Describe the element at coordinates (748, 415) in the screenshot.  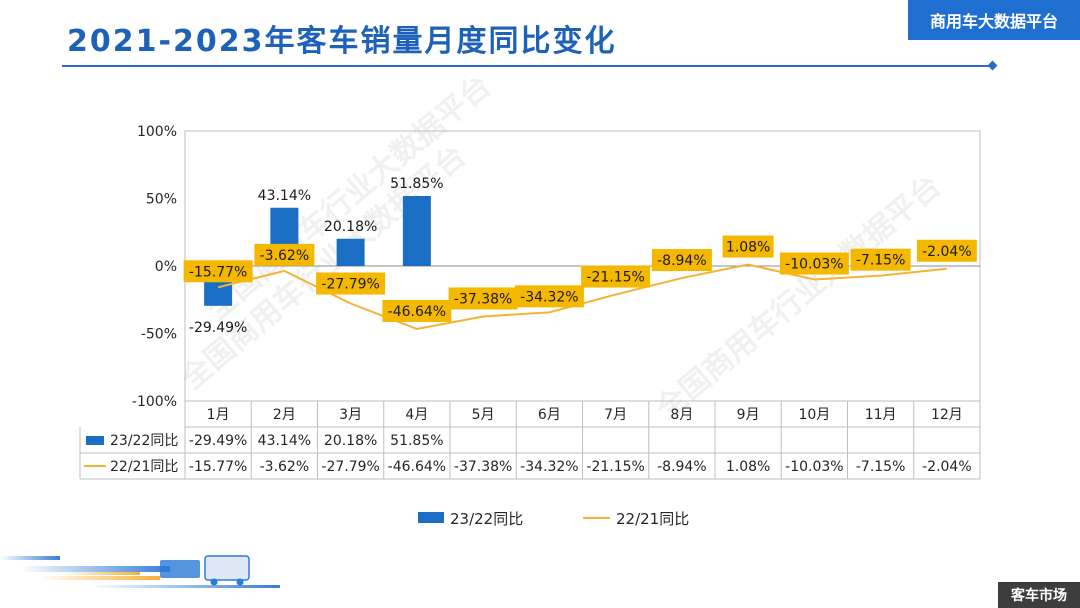
I see `x-tick-label: 9月` at that location.